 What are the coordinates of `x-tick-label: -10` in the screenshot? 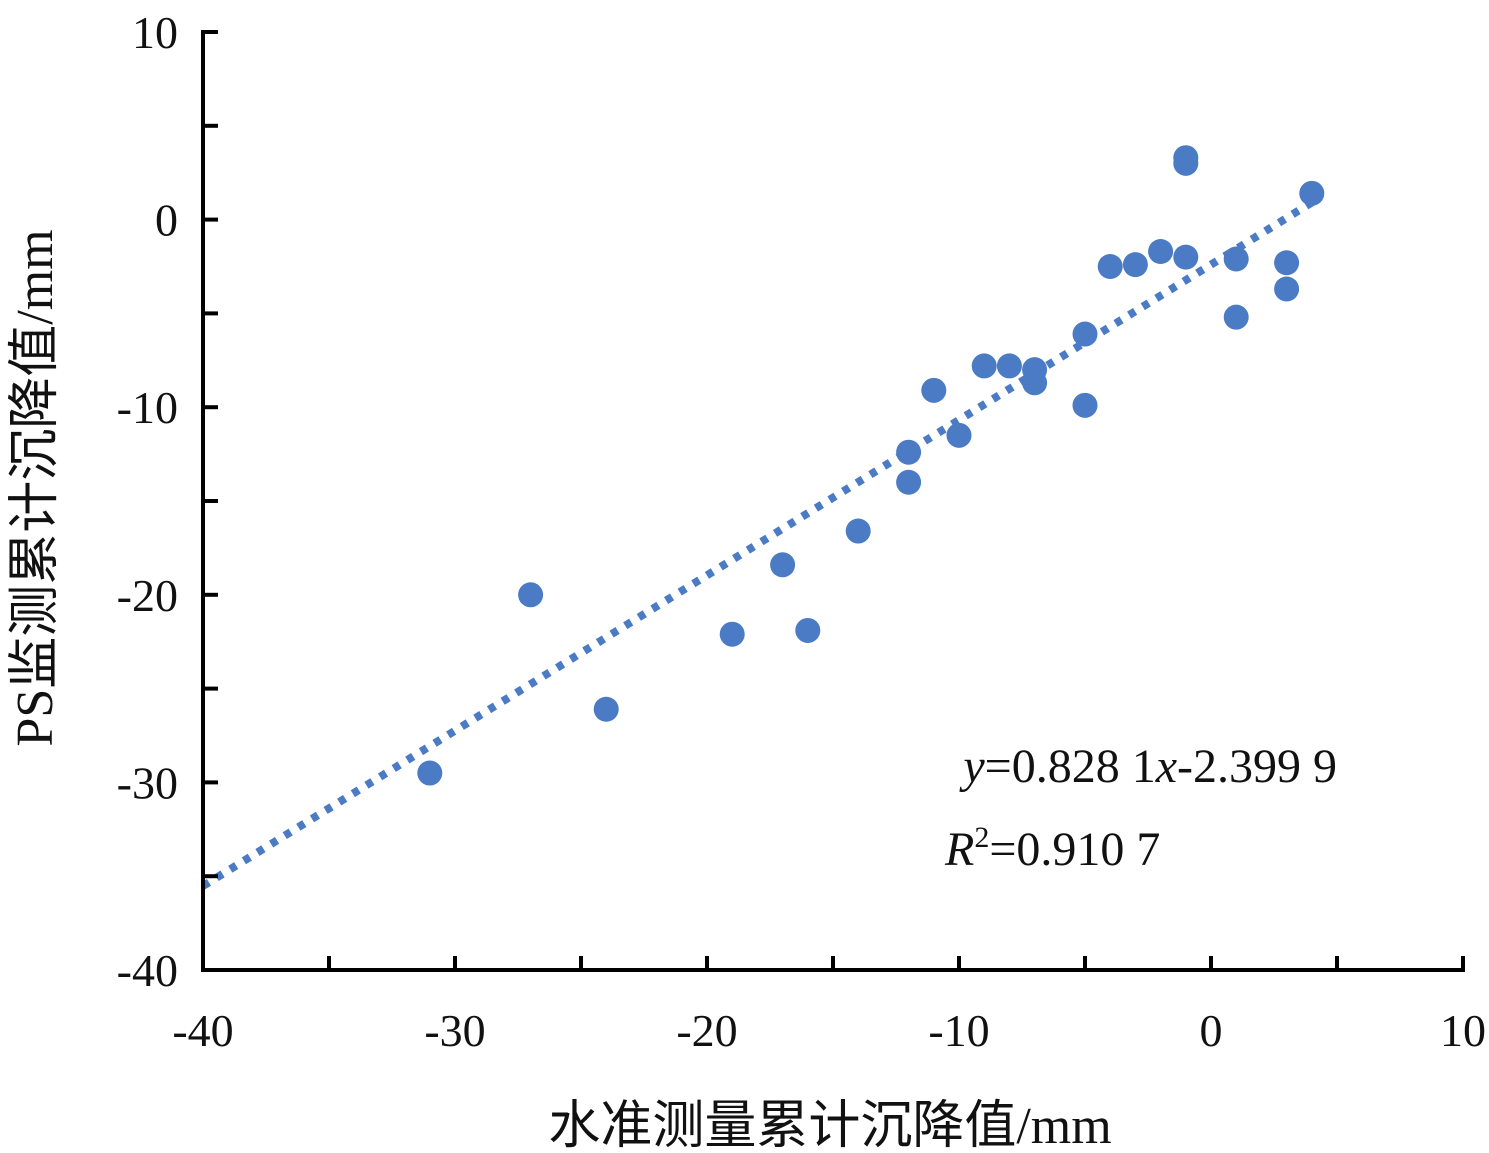 It's located at (958, 1030).